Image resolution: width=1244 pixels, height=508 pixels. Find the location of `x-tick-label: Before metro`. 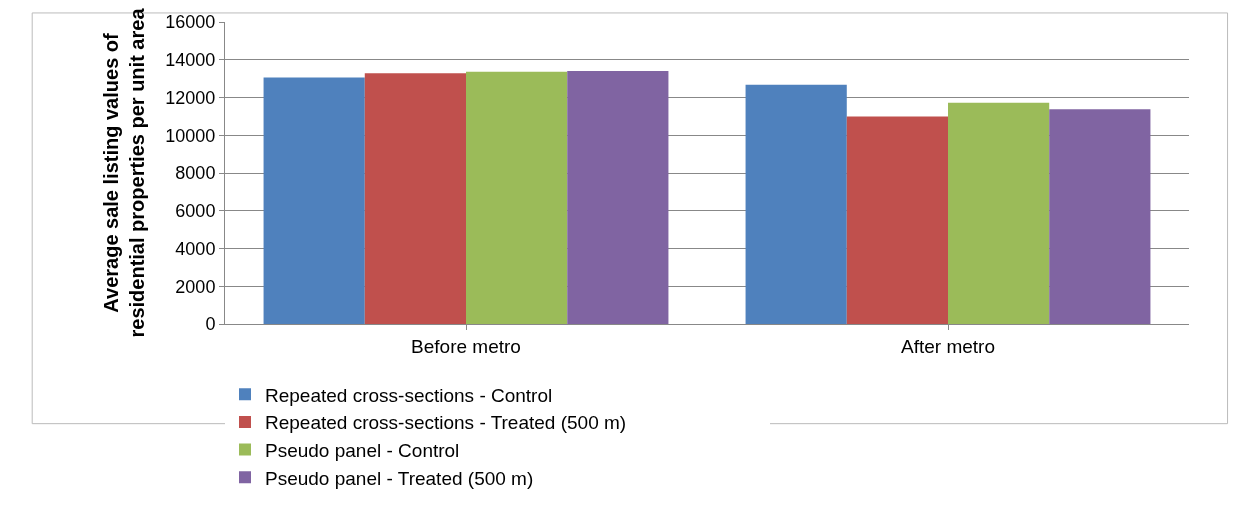

x-tick-label: Before metro is located at coordinates (466, 346).